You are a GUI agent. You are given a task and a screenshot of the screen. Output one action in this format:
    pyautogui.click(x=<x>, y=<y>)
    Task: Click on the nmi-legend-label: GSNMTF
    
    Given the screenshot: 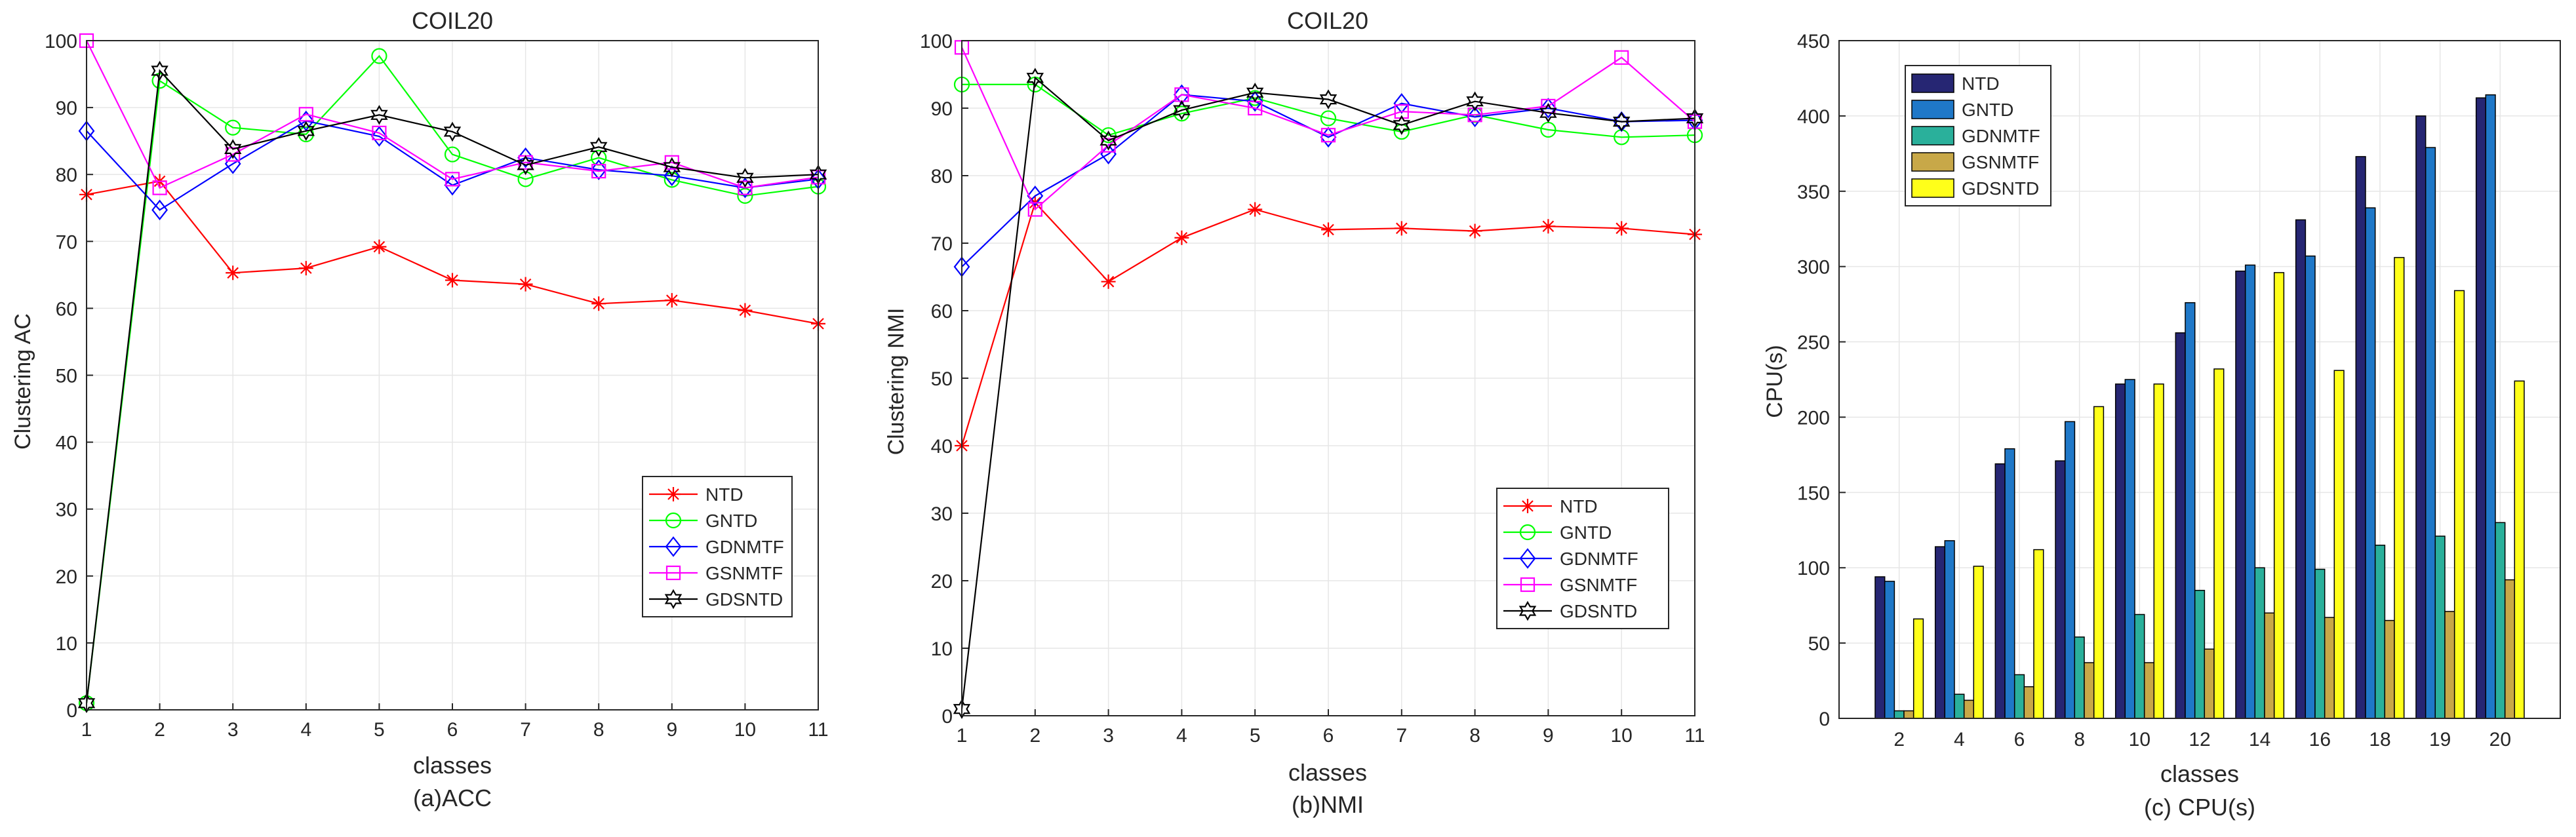 What is the action you would take?
    pyautogui.click(x=1598, y=585)
    